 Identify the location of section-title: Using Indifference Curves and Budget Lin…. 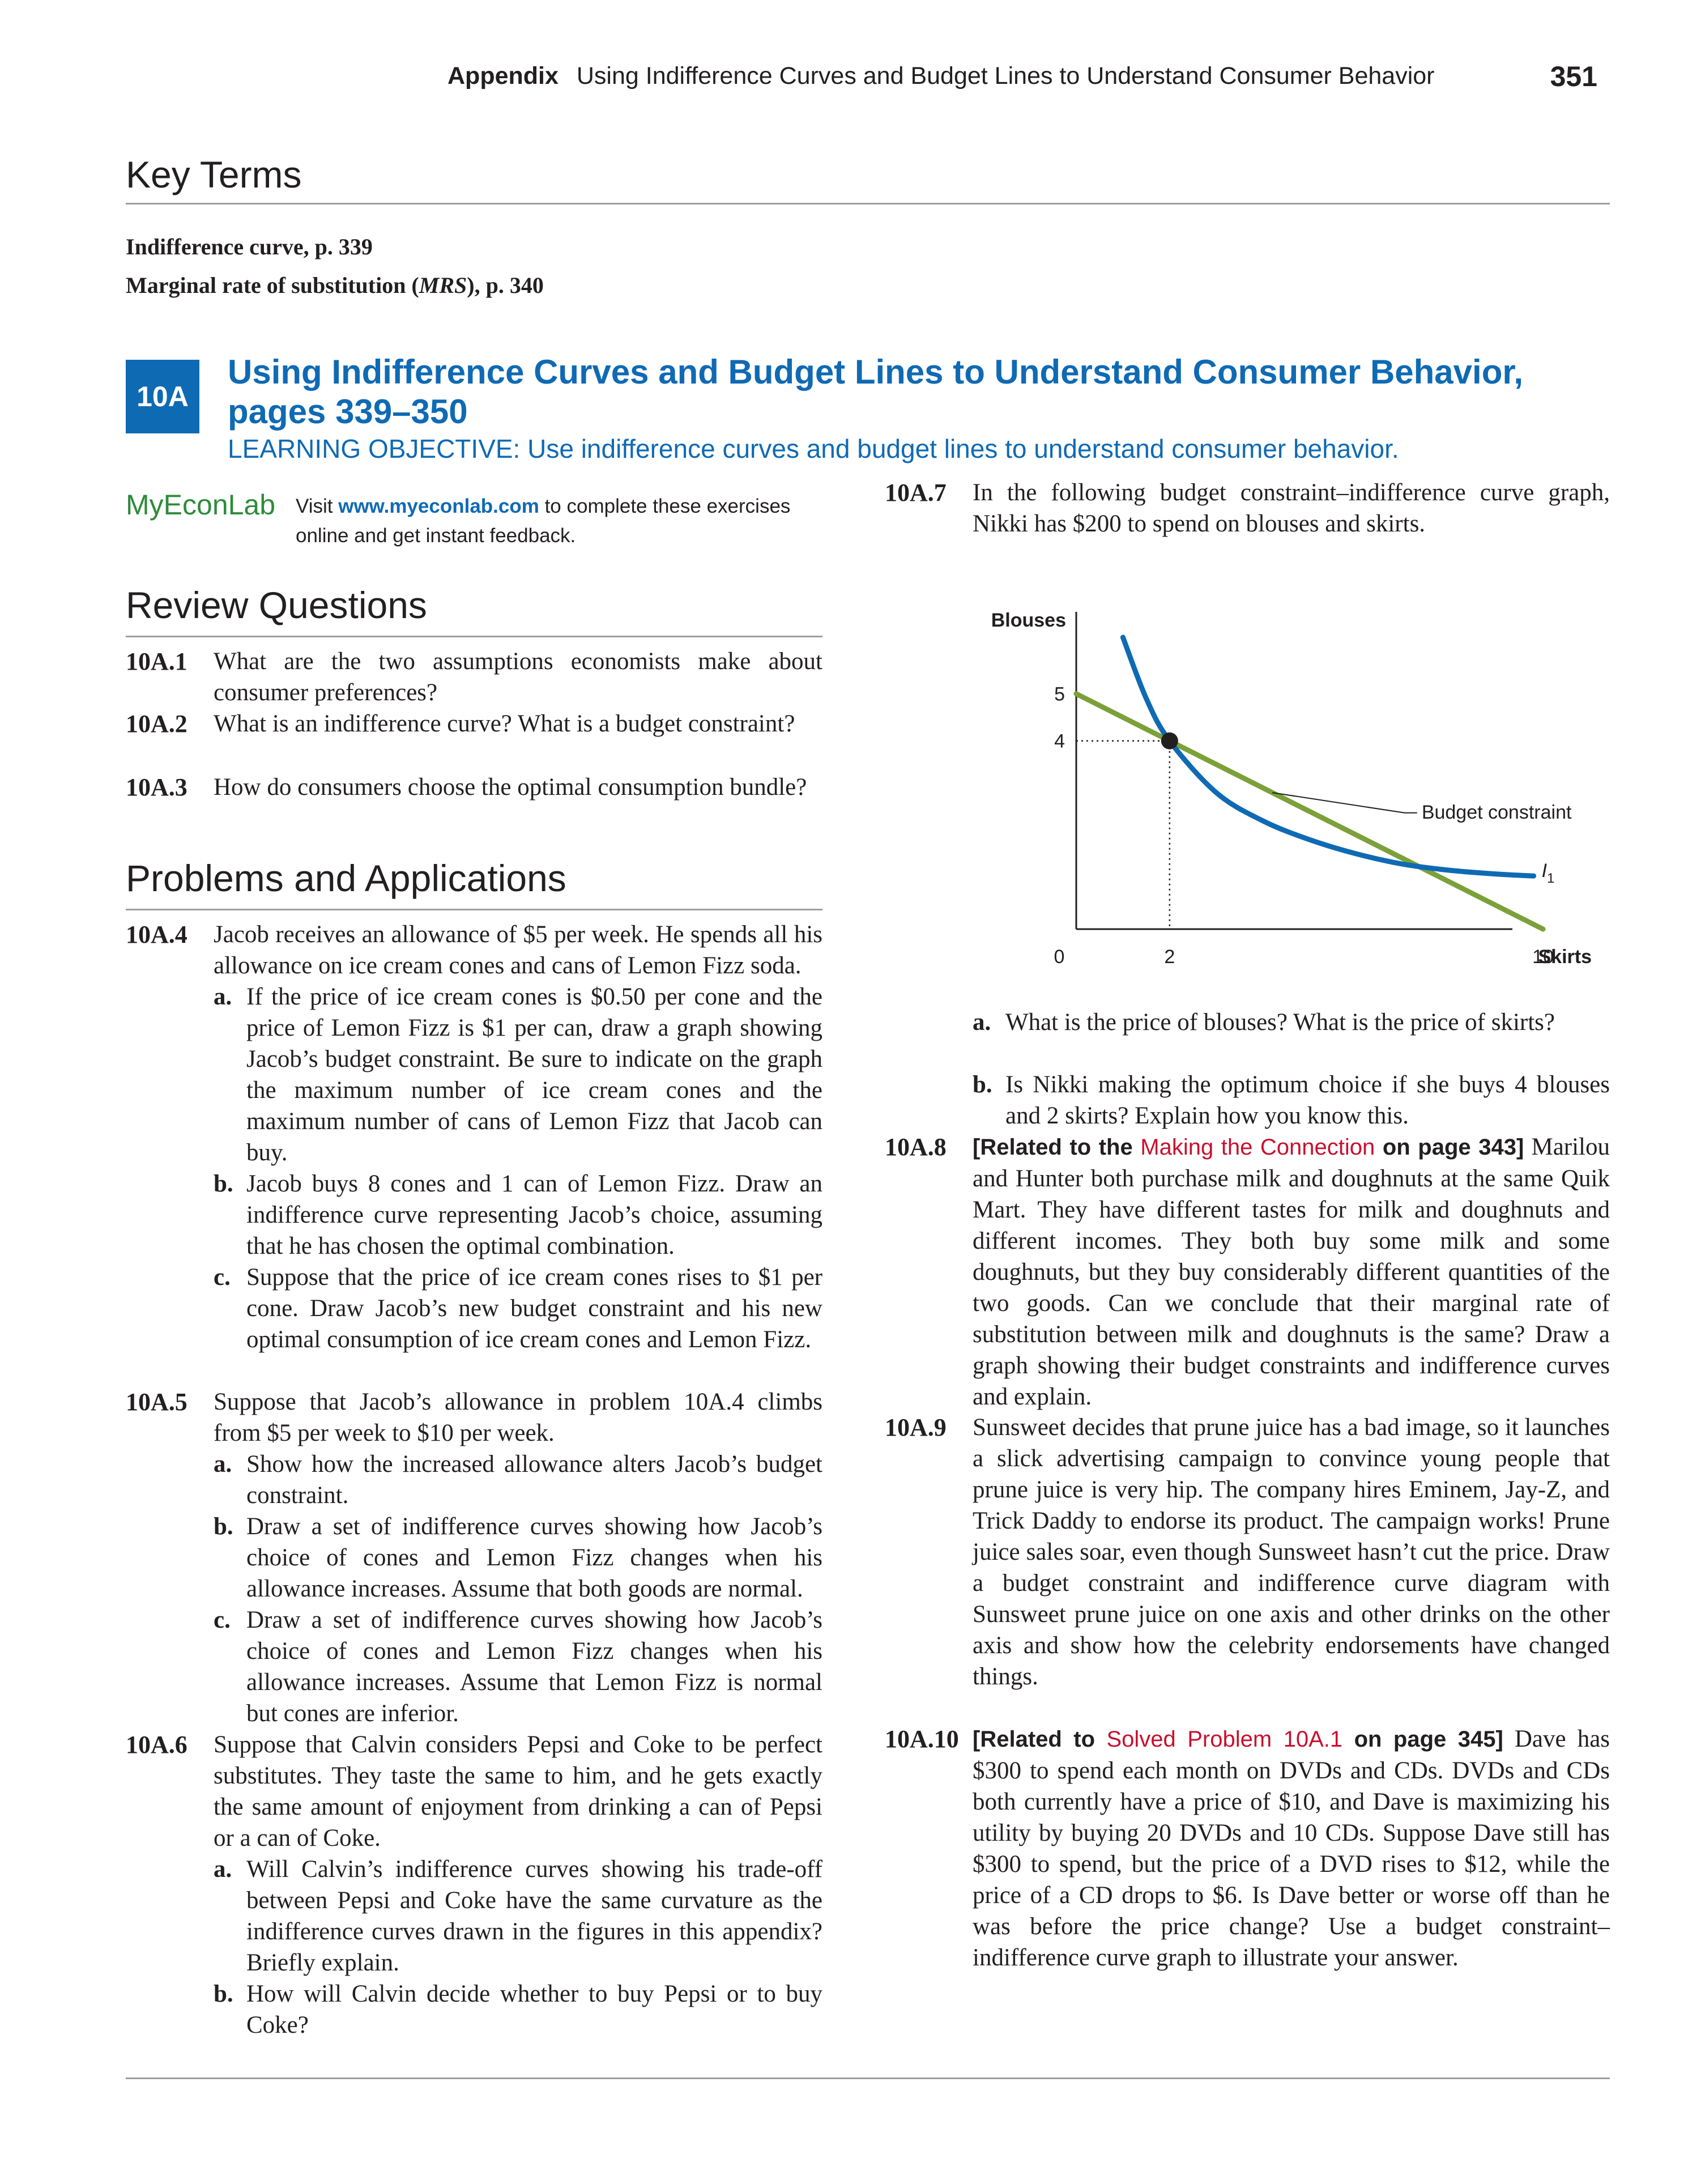
(876, 392).